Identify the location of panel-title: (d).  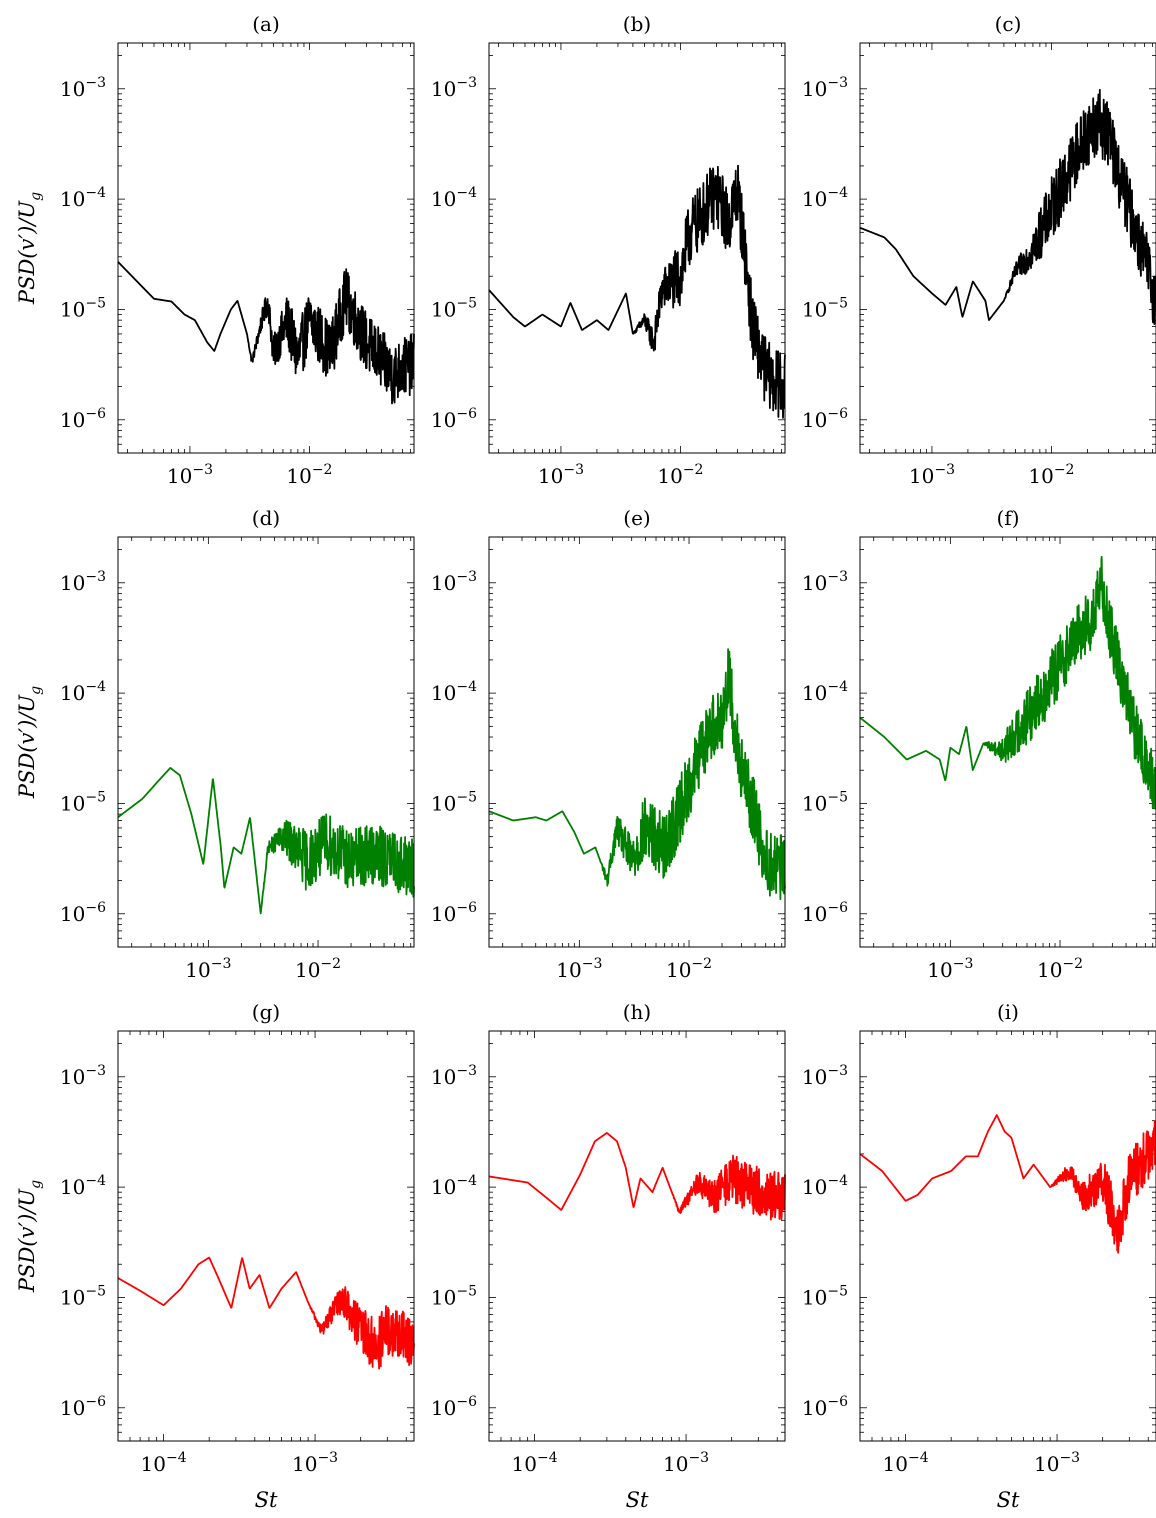
(266, 518).